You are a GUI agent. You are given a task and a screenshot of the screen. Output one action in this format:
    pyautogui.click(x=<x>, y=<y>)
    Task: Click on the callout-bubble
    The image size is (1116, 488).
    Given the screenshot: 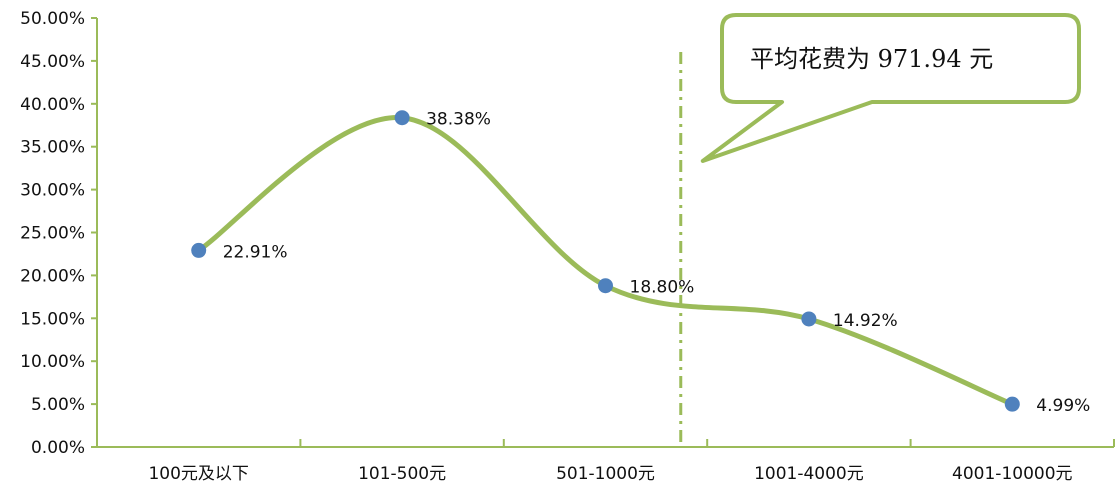 What is the action you would take?
    pyautogui.click(x=890, y=88)
    